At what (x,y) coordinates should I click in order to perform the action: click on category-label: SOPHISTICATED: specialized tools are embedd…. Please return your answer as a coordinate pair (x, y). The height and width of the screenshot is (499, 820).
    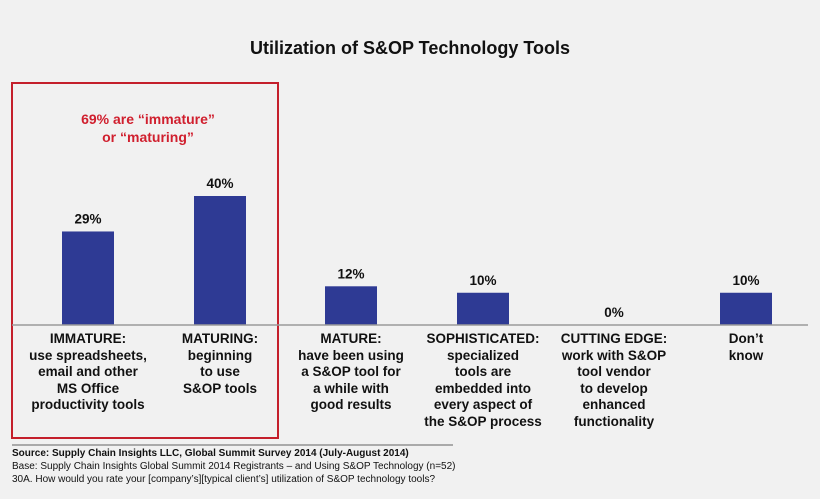
    Looking at the image, I should click on (483, 380).